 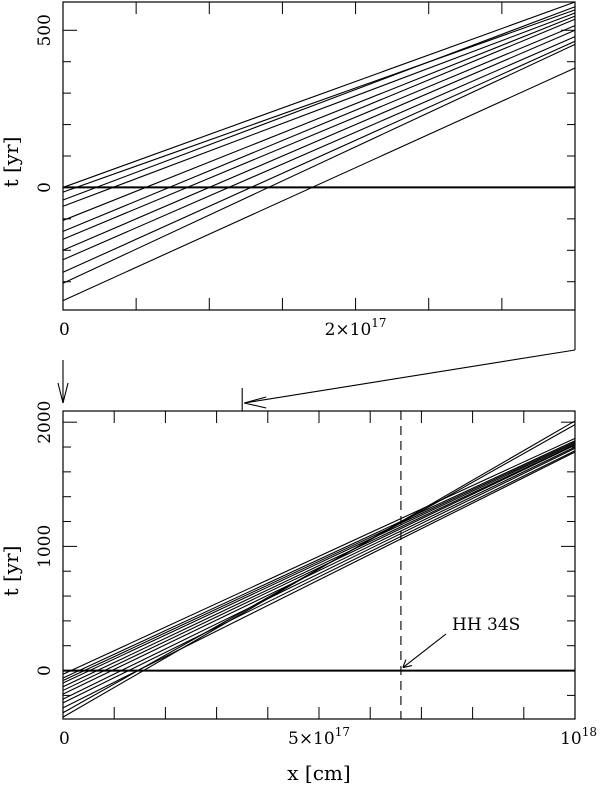 I want to click on bottom-x-tick-exponent-2: 17, so click(x=342, y=732).